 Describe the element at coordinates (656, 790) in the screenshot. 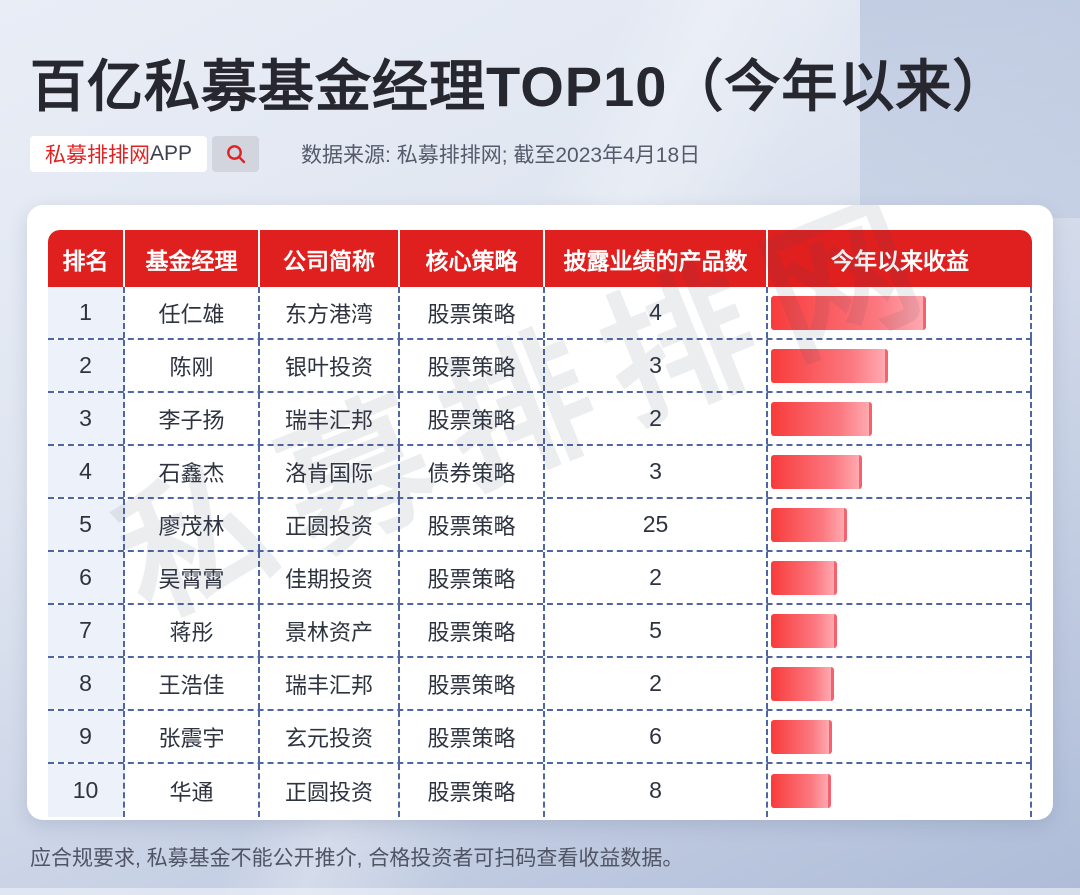

I see `cell-products: 8` at that location.